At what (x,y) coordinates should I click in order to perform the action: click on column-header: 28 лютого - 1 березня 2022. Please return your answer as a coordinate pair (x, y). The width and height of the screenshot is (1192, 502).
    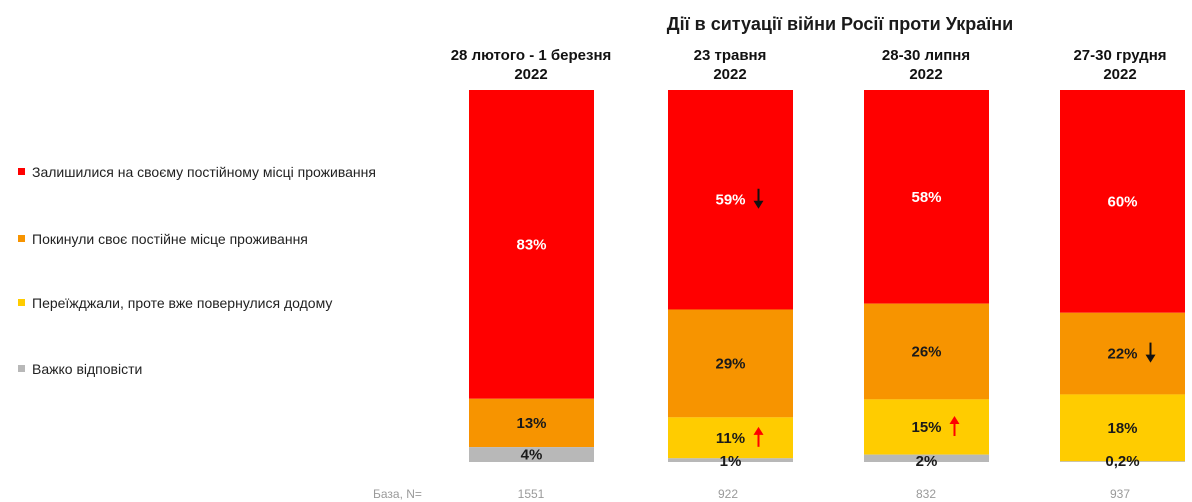
    Looking at the image, I should click on (531, 65).